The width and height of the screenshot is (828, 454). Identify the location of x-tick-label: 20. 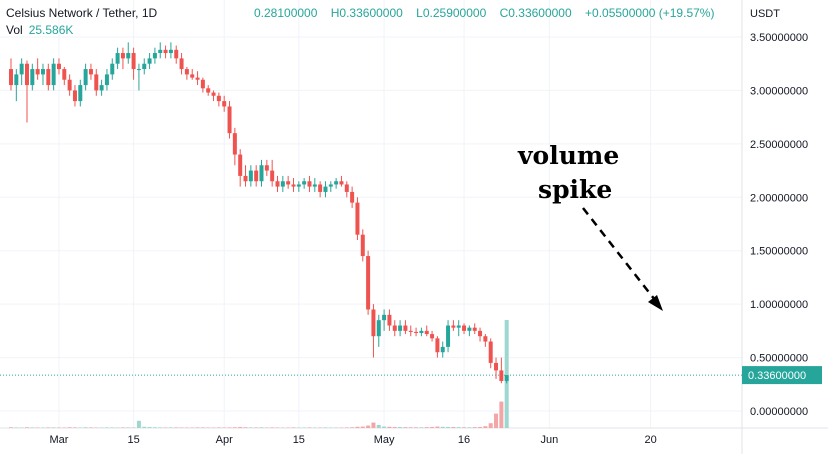
(650, 440).